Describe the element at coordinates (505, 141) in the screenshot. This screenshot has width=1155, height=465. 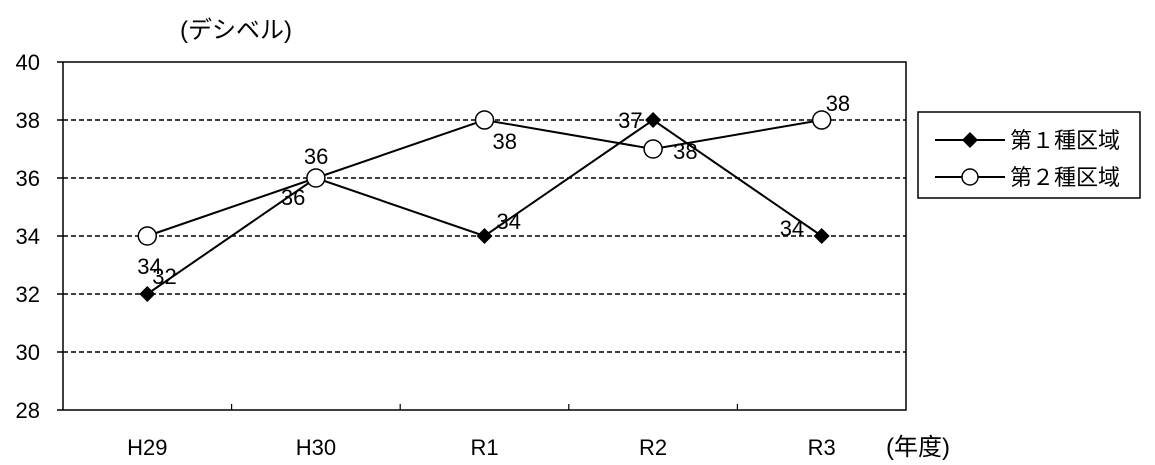
I see `data-label-series-2-R1: 38` at that location.